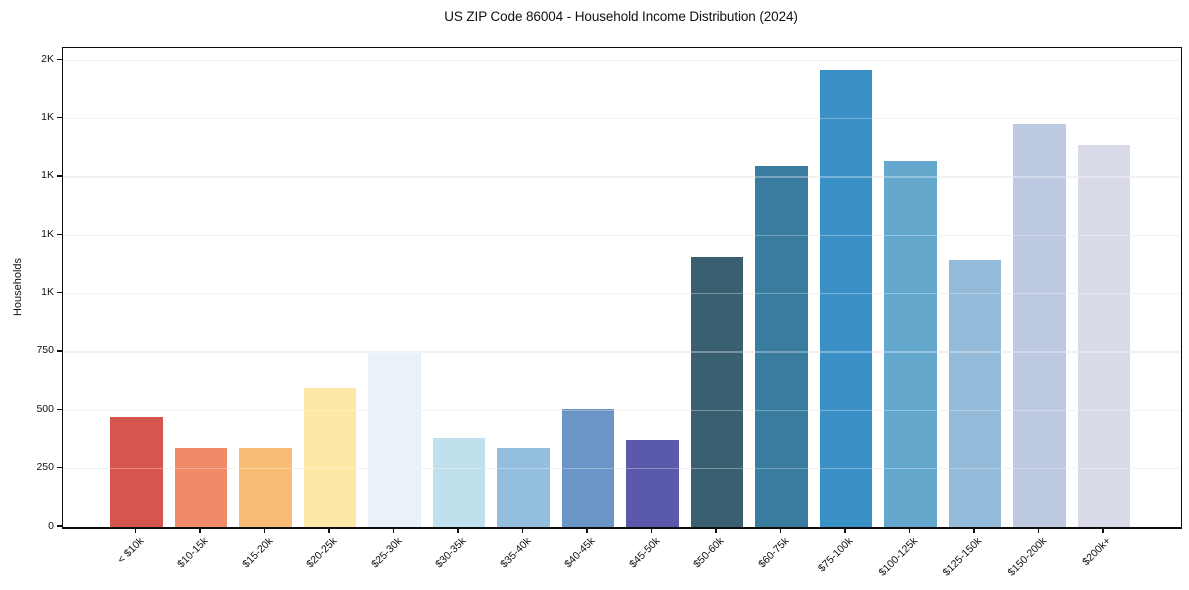 This screenshot has width=1189, height=590. Describe the element at coordinates (47, 58) in the screenshot. I see `y-tick-label: 2K` at that location.